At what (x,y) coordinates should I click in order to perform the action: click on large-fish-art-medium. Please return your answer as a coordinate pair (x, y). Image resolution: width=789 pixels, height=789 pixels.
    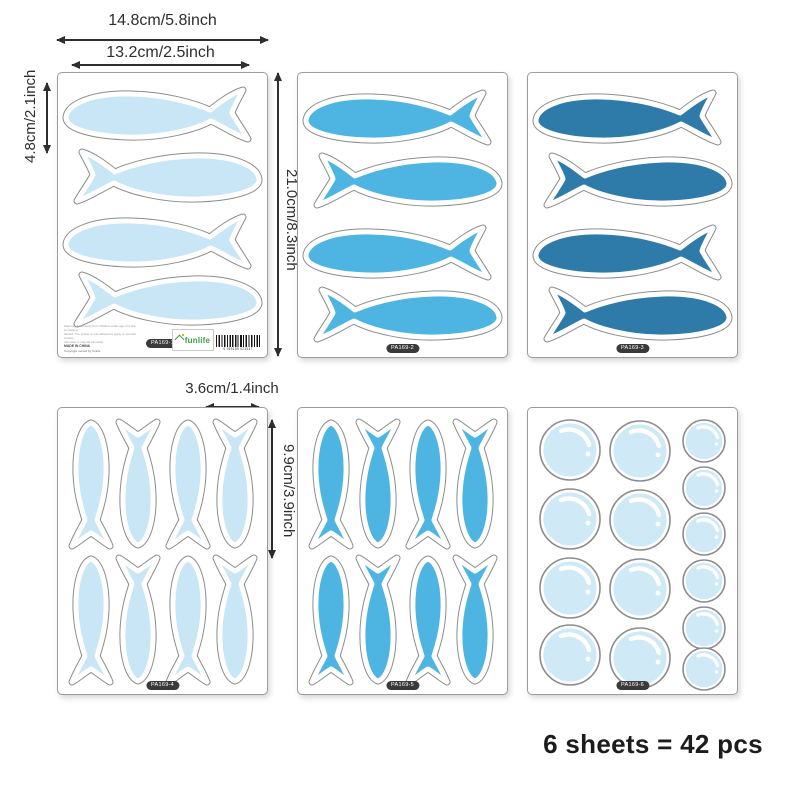
    Looking at the image, I should click on (402, 215).